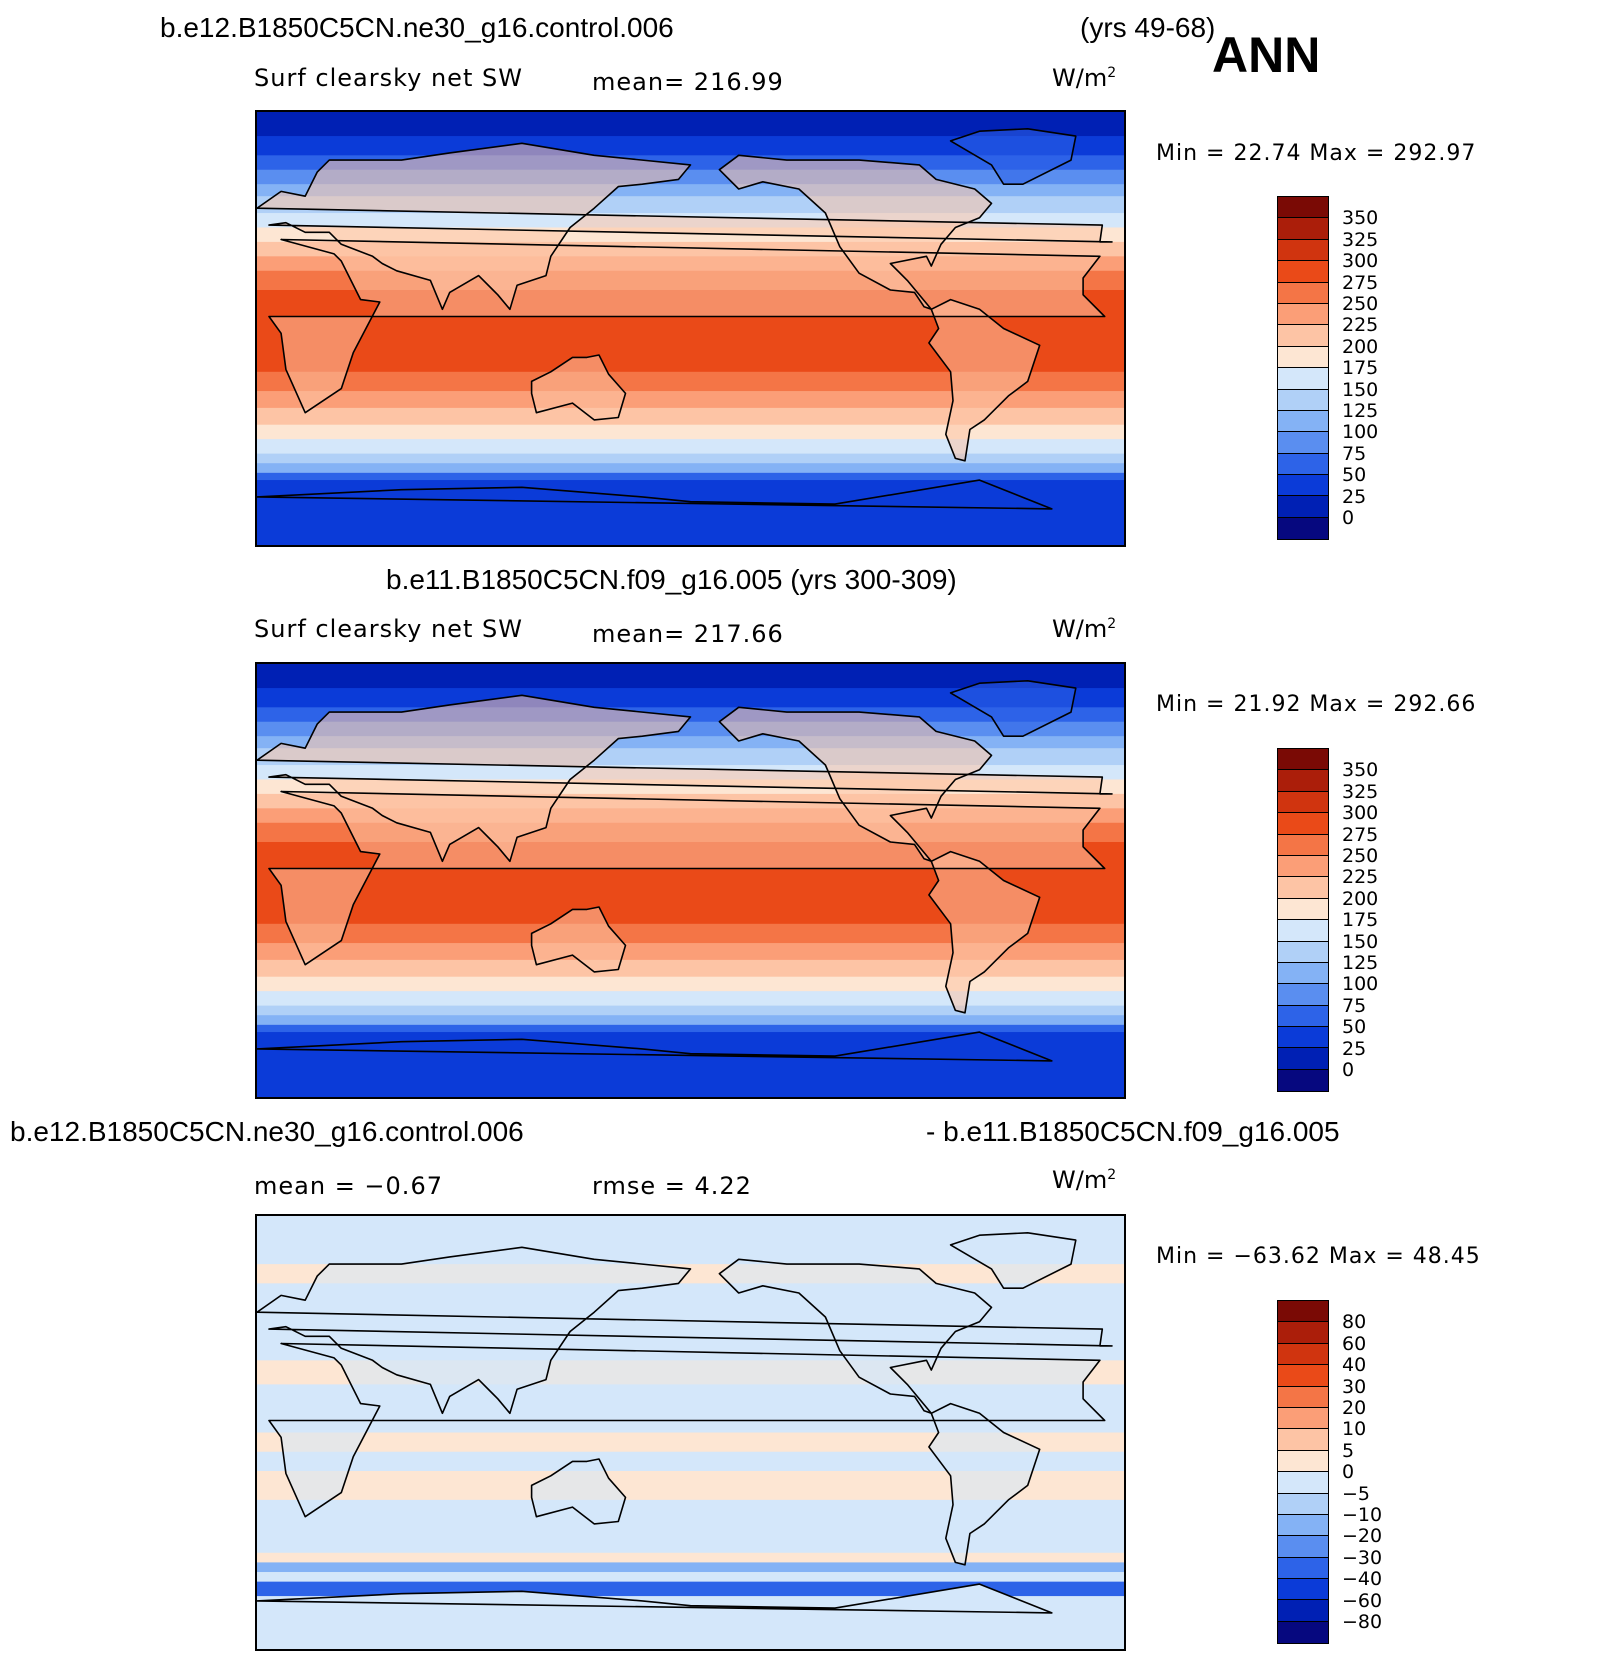  Describe the element at coordinates (1360, 368) in the screenshot. I see `colorbar-label: 175` at that location.